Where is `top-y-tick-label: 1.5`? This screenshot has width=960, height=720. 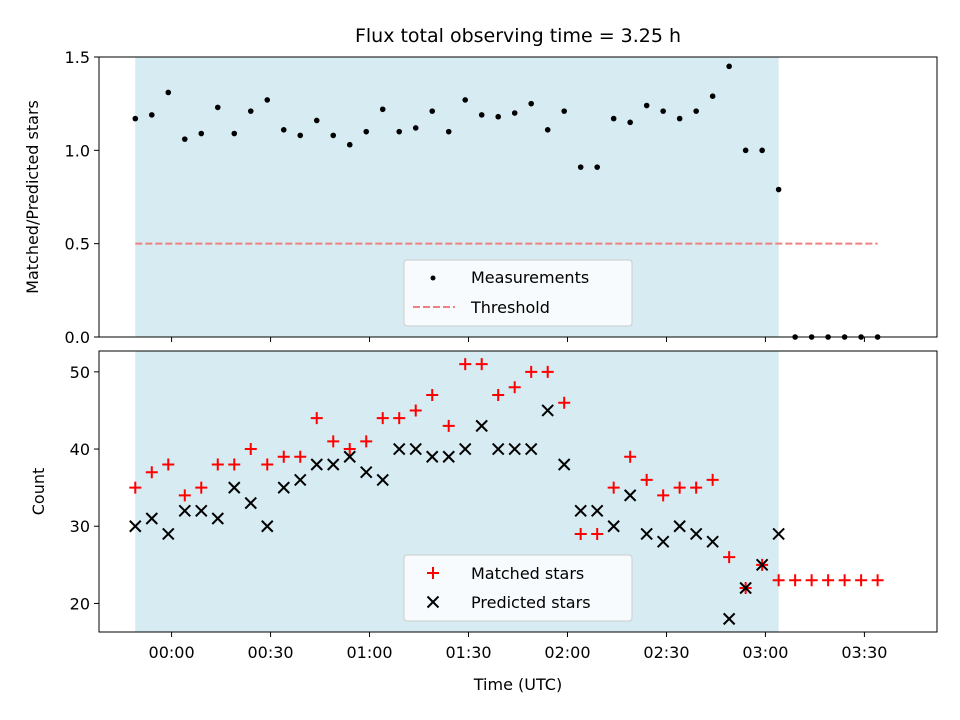
top-y-tick-label: 1.5 is located at coordinates (77, 57).